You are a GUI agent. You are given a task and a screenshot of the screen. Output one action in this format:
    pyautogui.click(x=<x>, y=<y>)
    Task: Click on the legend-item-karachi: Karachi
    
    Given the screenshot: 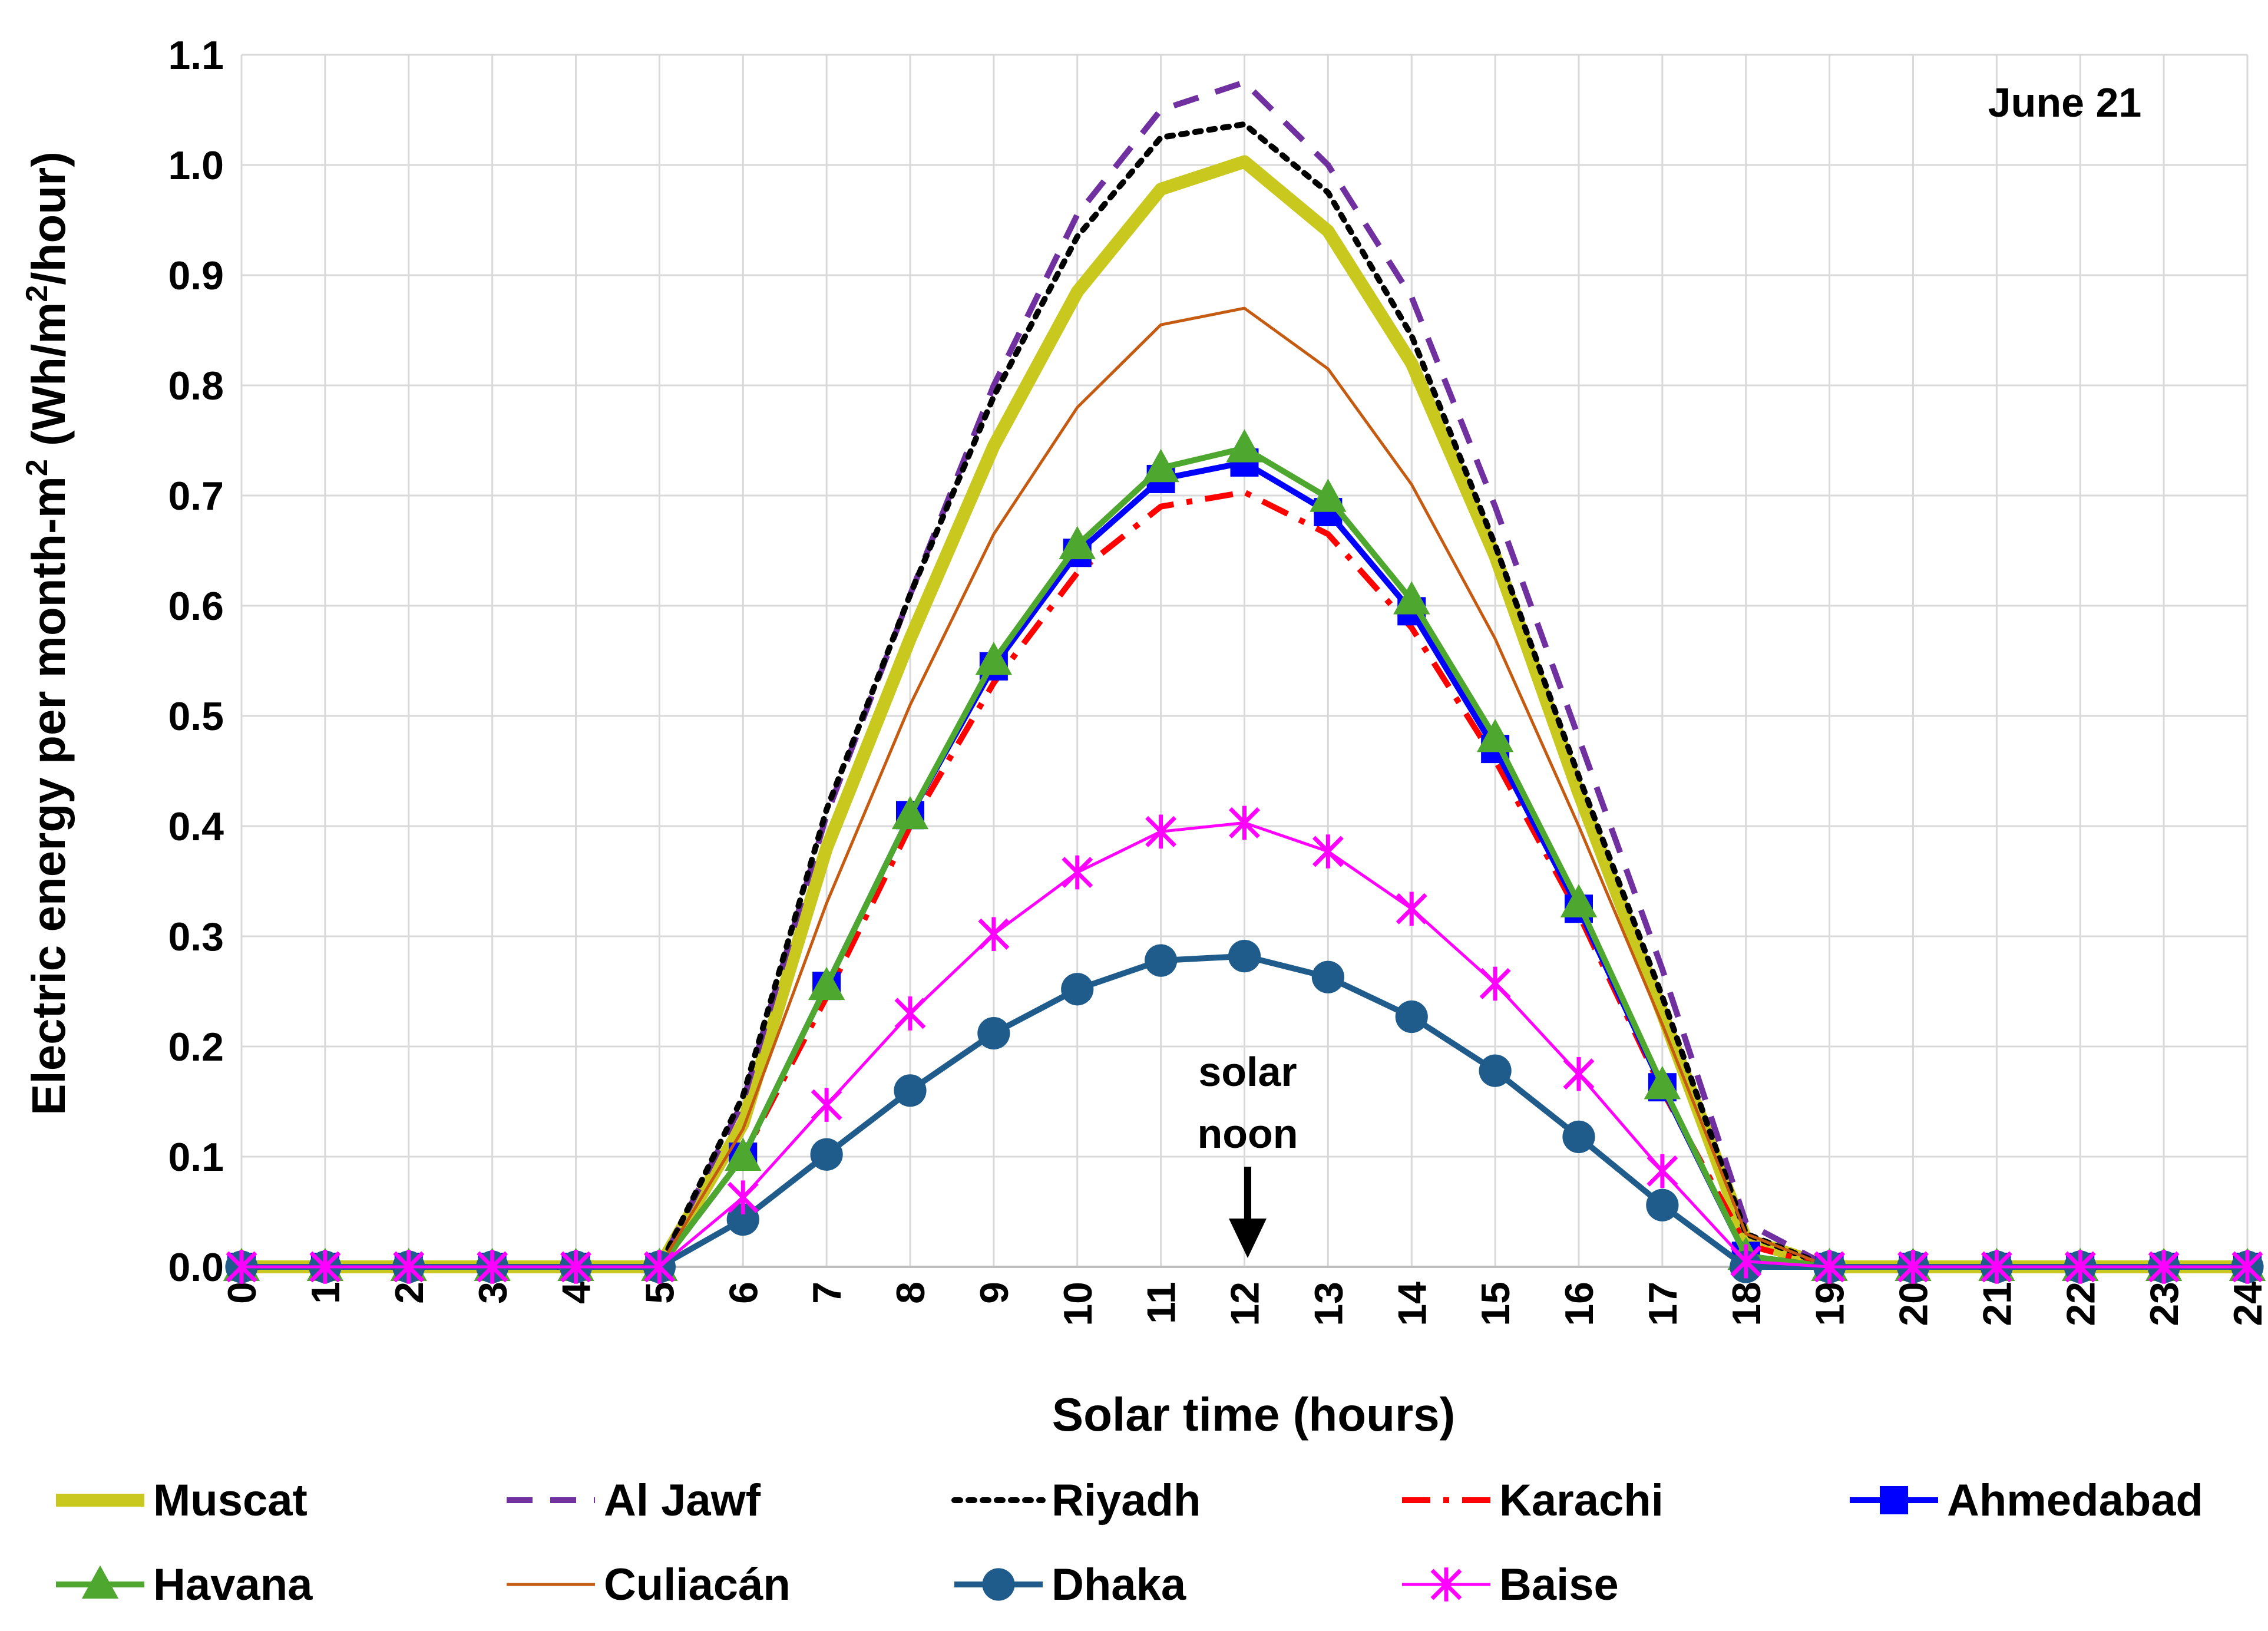 What is the action you would take?
    pyautogui.click(x=1533, y=1500)
    